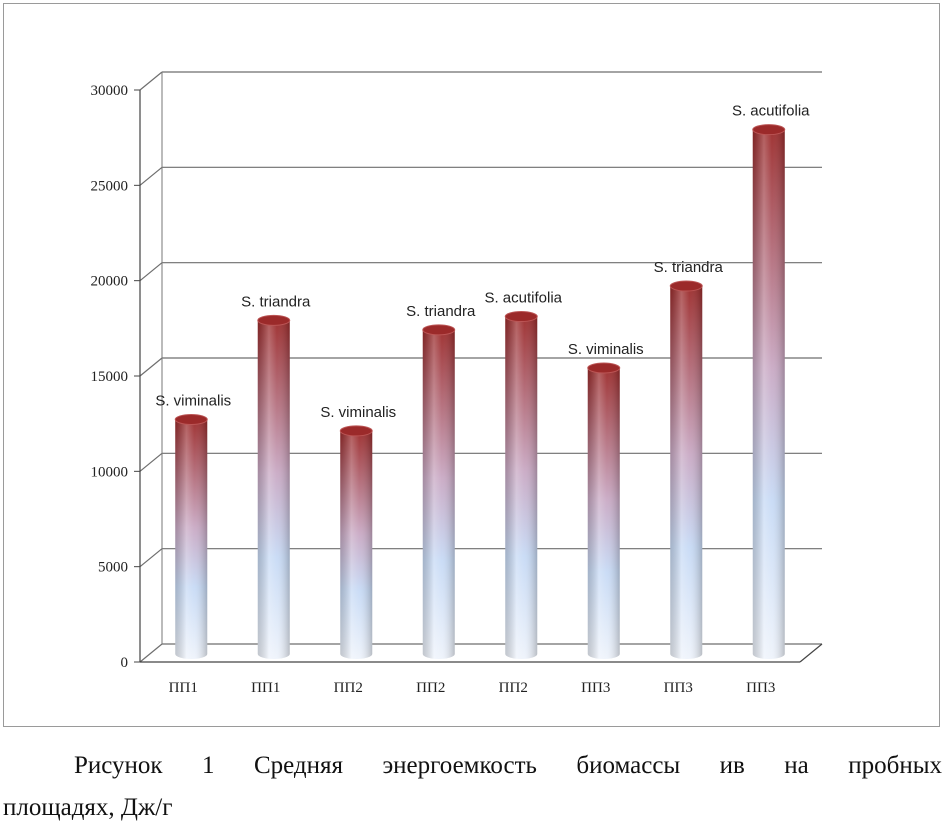  I want to click on figure-caption-line2: площадях, Дж/г, so click(88, 807).